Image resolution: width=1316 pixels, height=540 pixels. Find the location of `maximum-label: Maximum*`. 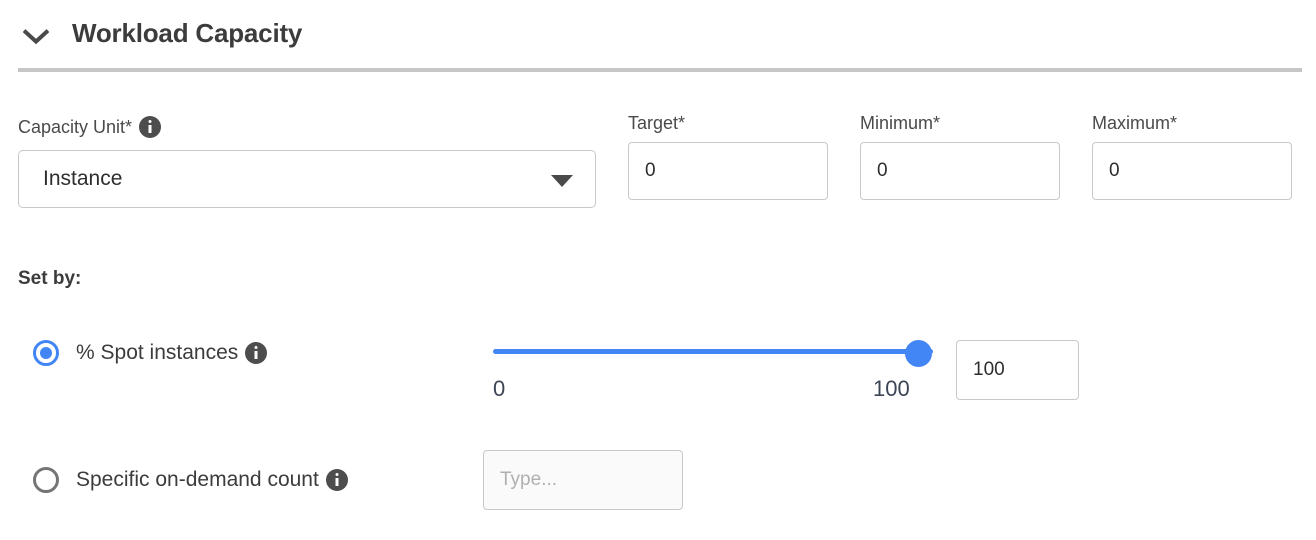

maximum-label: Maximum* is located at coordinates (1135, 123).